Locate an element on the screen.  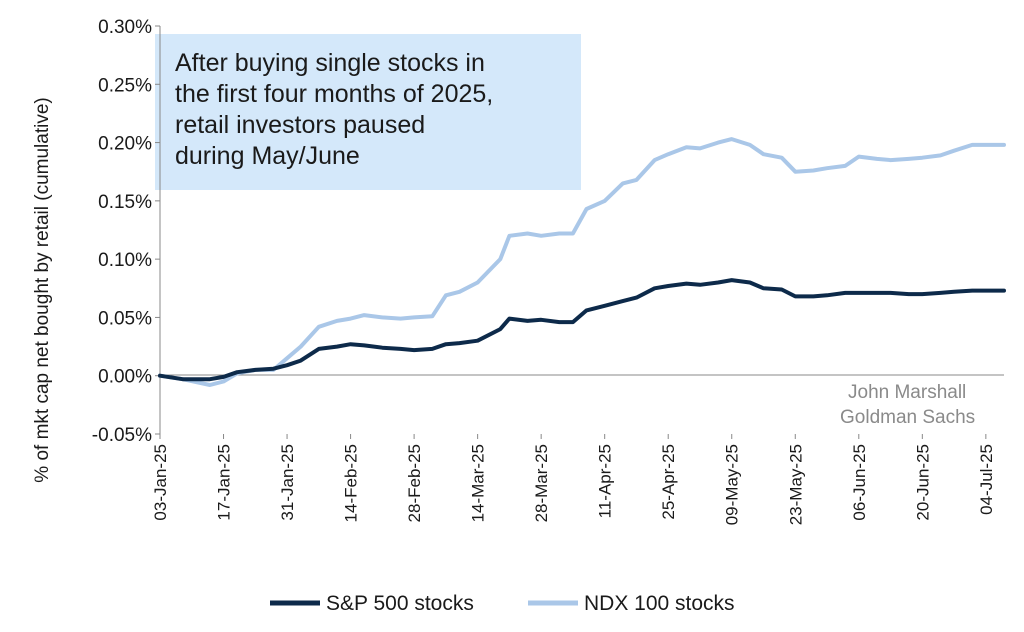
x-tick-label: 28-Feb-25 is located at coordinates (414, 483).